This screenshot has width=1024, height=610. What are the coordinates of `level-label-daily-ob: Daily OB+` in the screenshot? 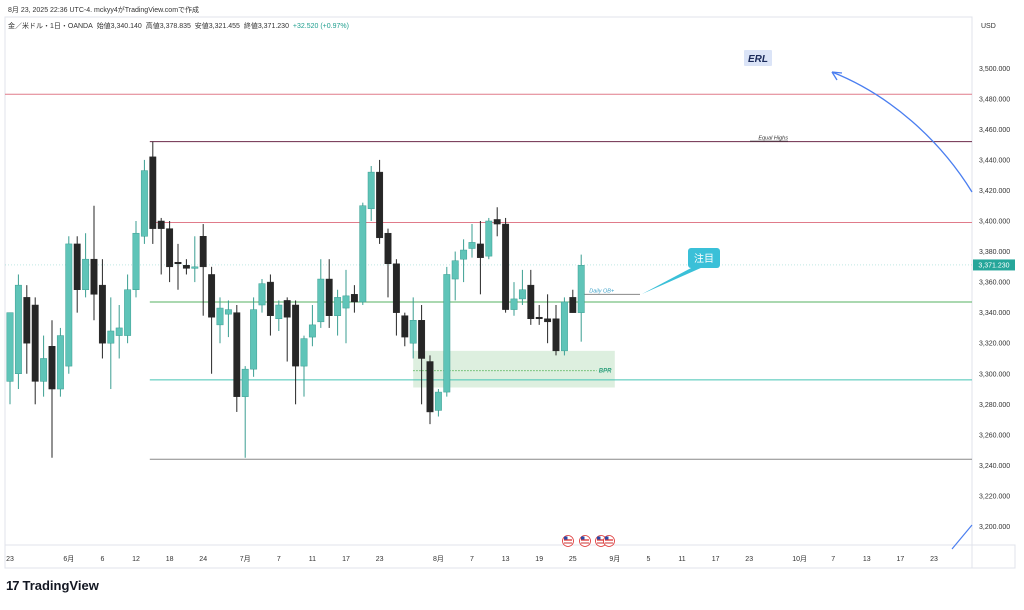 It's located at (602, 291).